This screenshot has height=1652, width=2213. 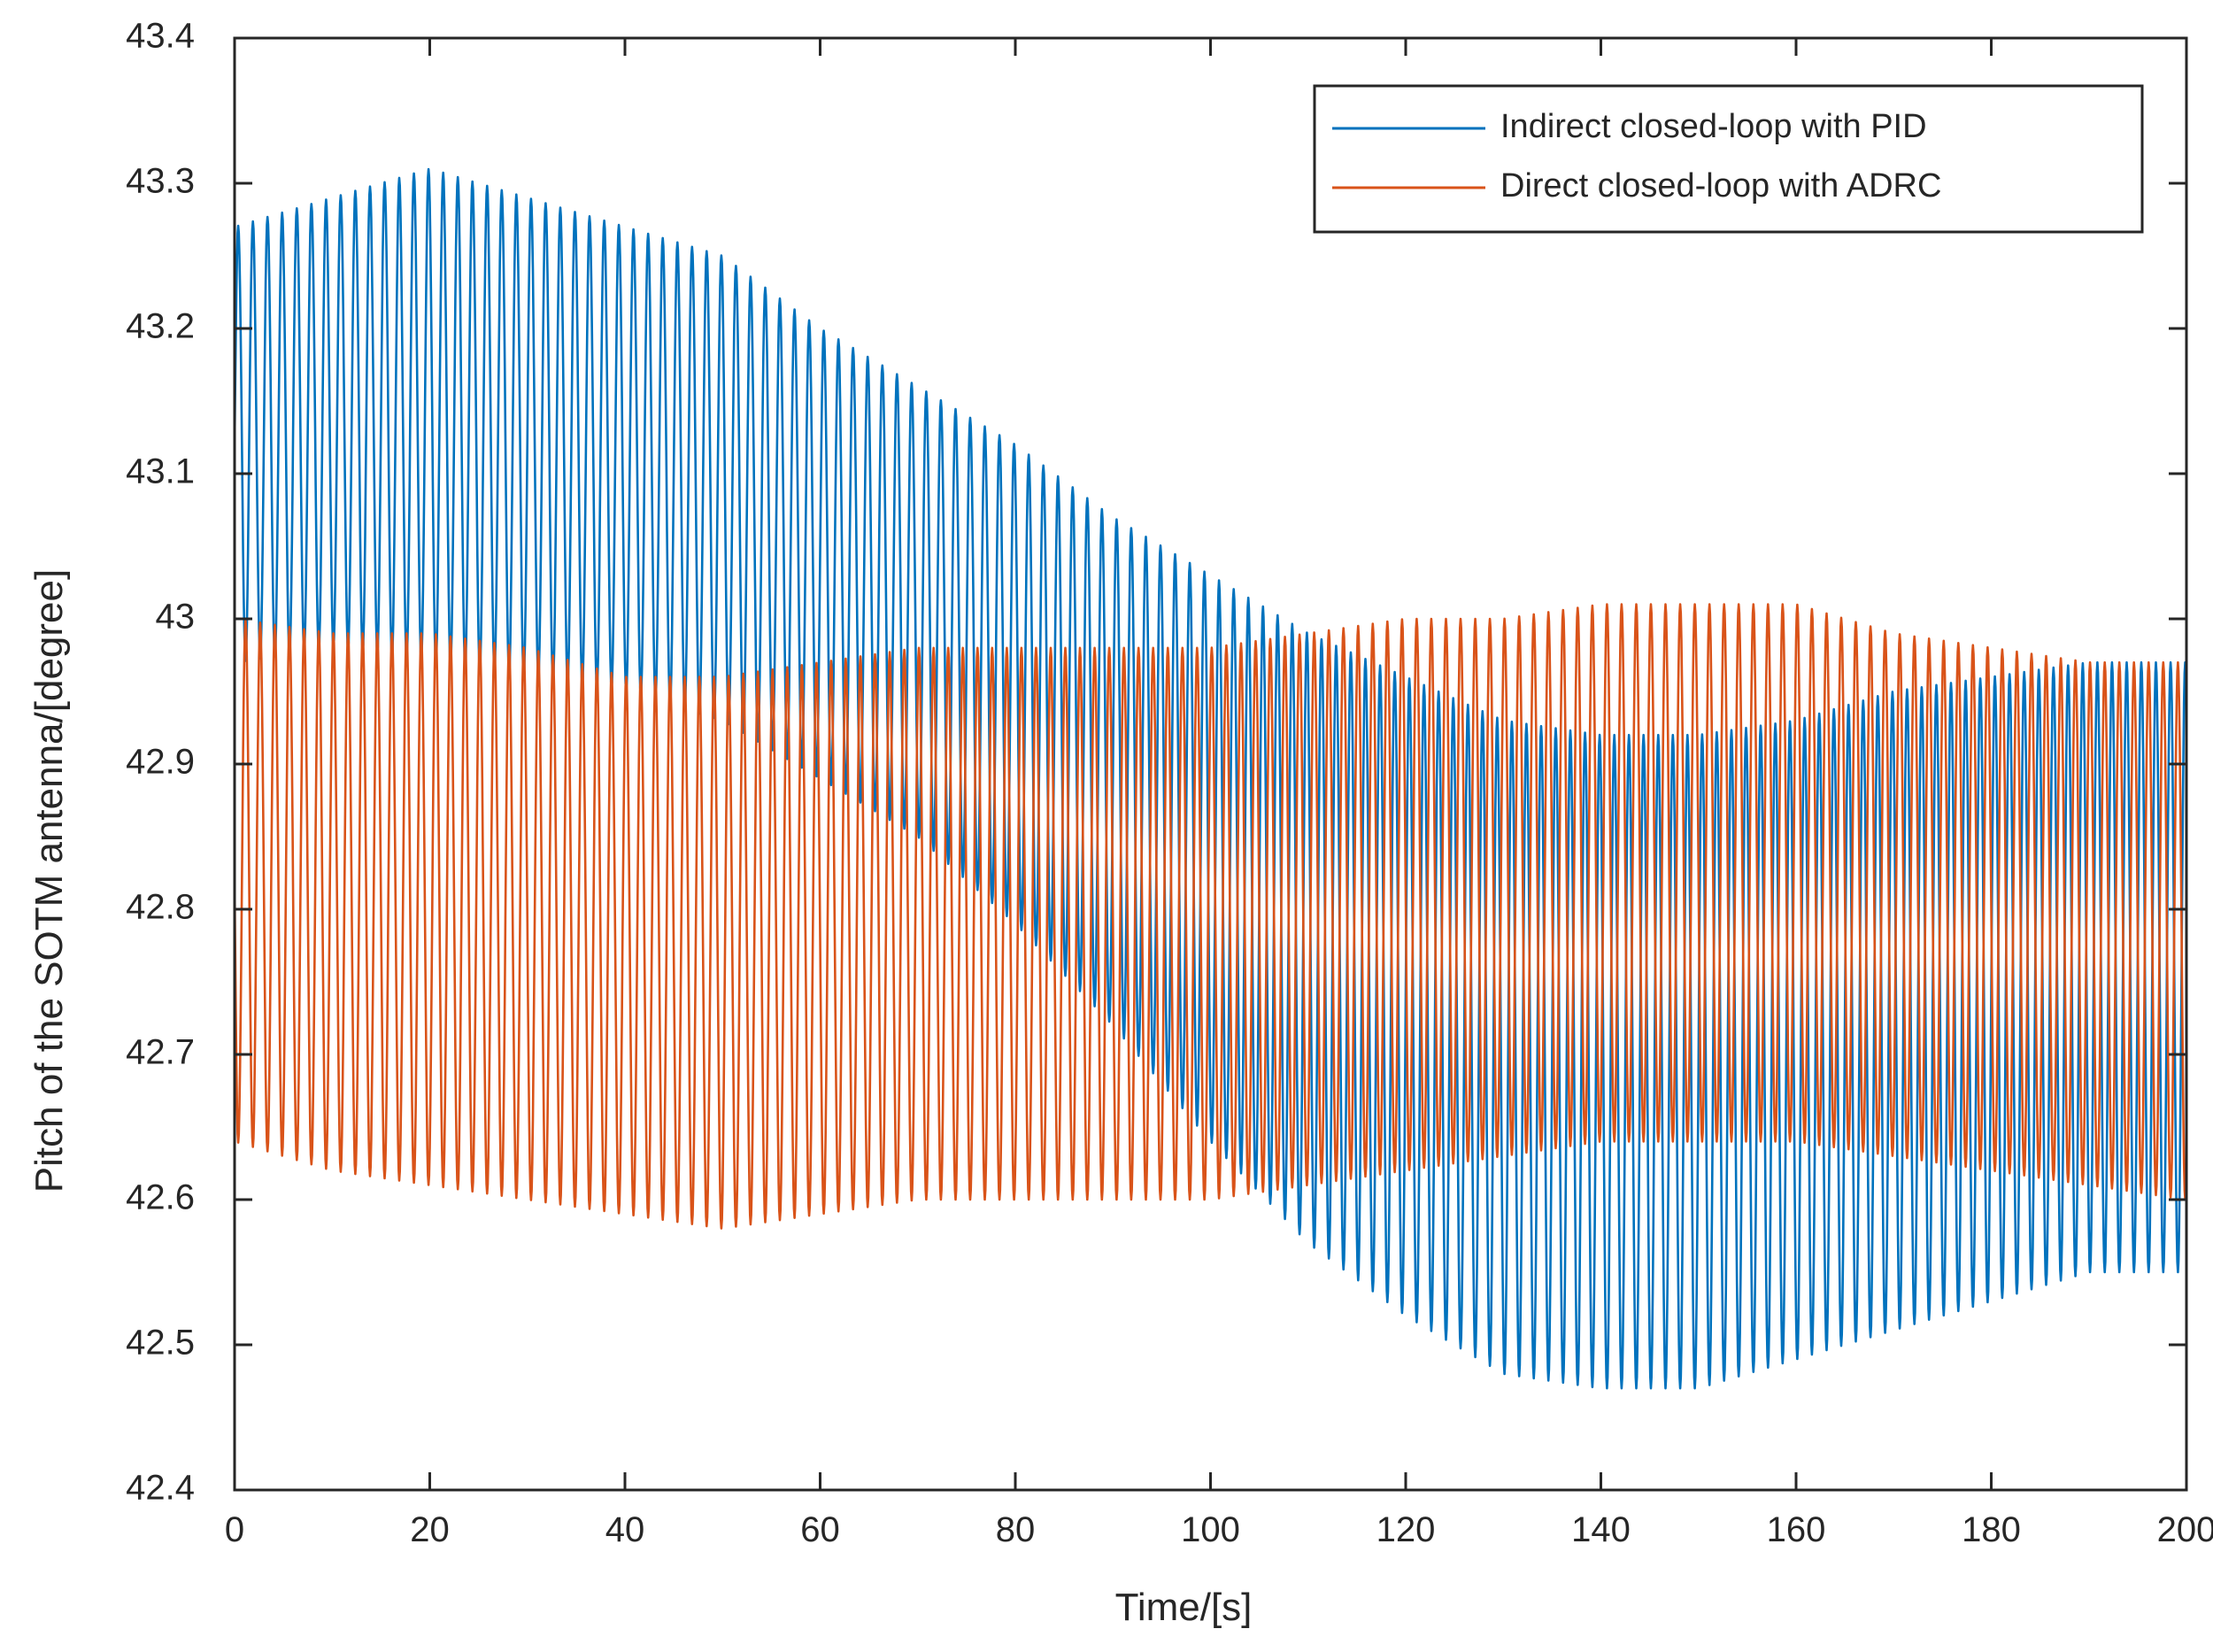 I want to click on x-axis-title: Time/[s], so click(x=1184, y=1607).